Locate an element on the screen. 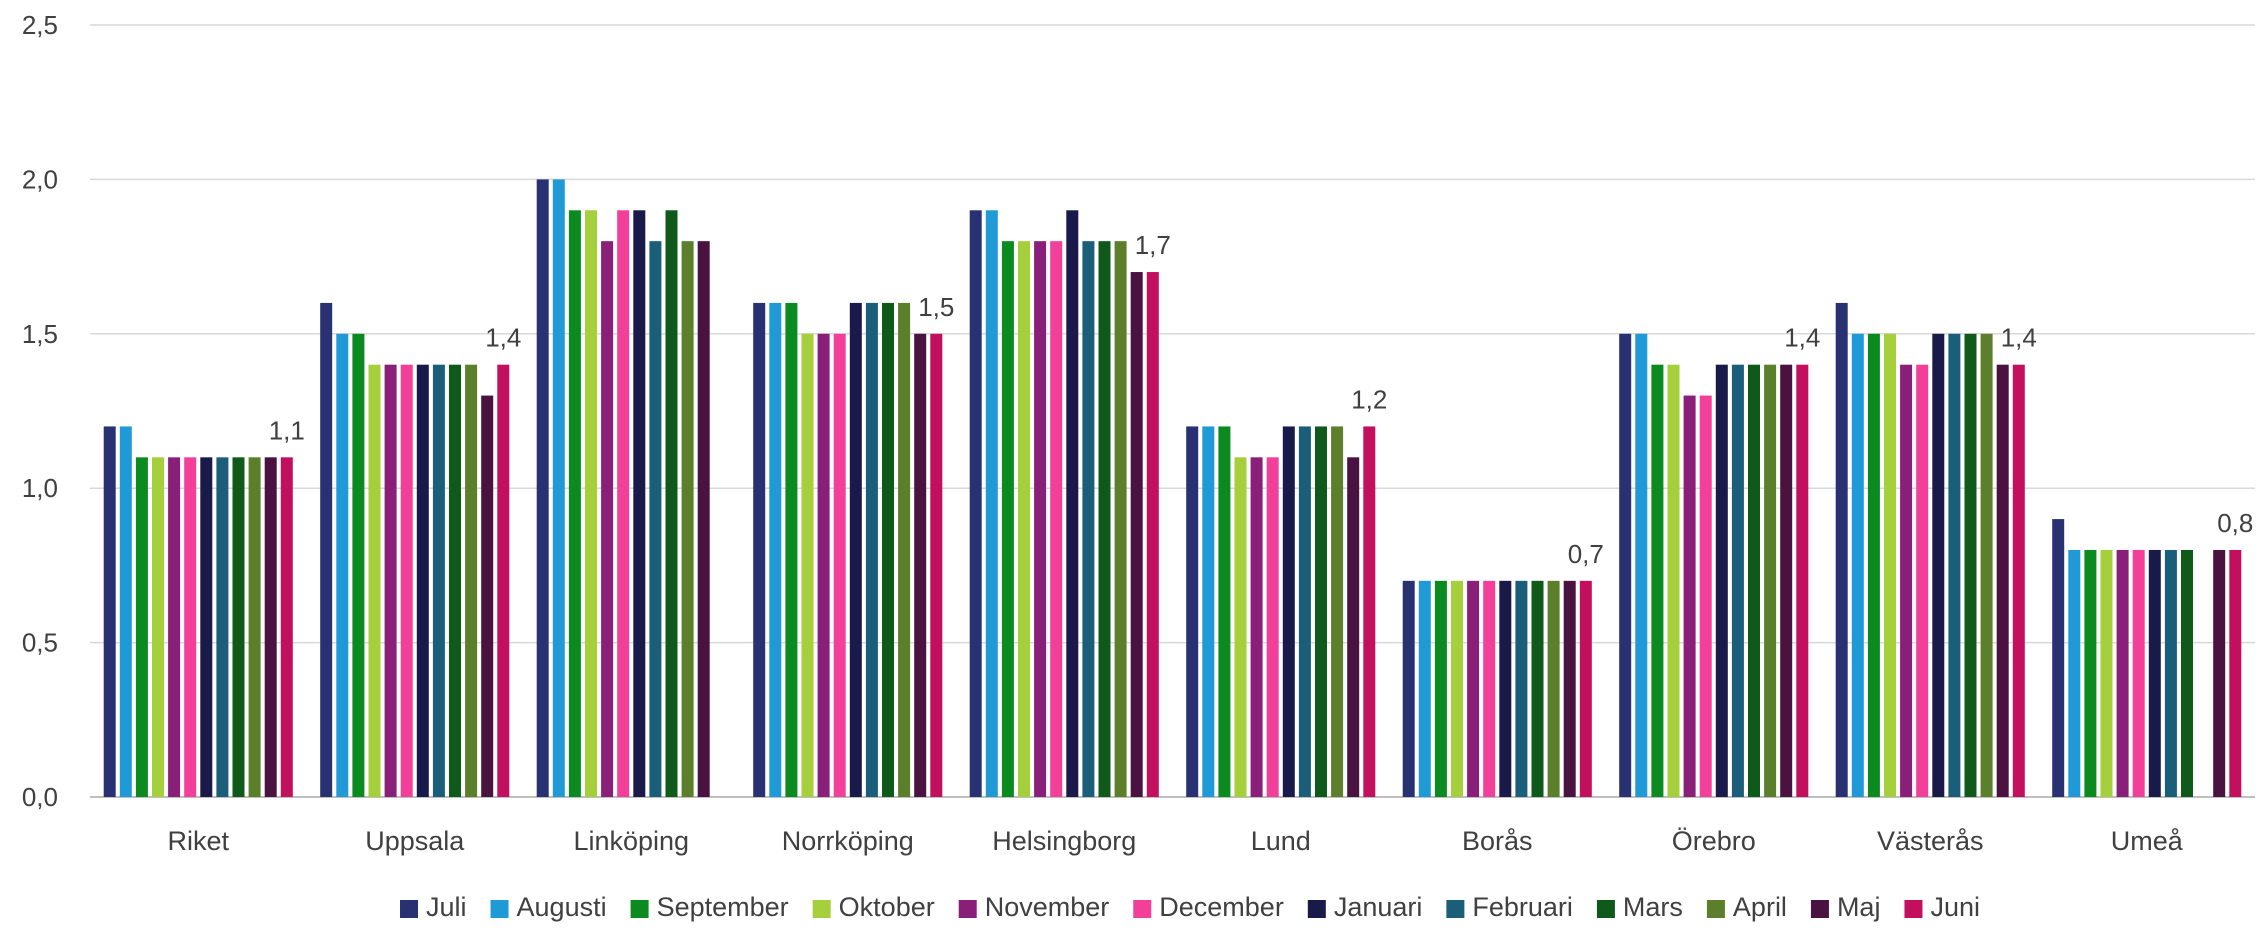 This screenshot has width=2260, height=937. legend-item-november: November is located at coordinates (1033, 907).